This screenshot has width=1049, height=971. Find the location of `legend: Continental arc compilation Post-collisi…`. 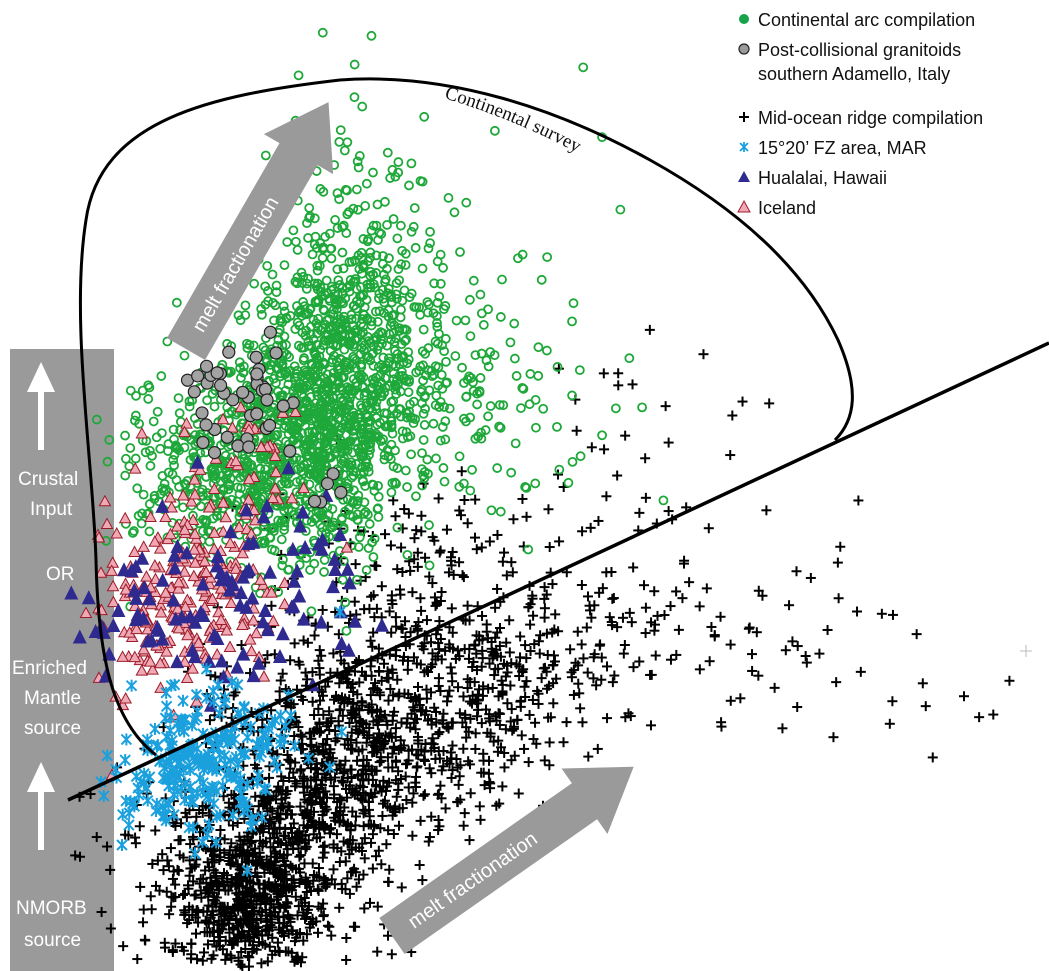

legend: Continental arc compilation Post-collisi… is located at coordinates (887, 117).